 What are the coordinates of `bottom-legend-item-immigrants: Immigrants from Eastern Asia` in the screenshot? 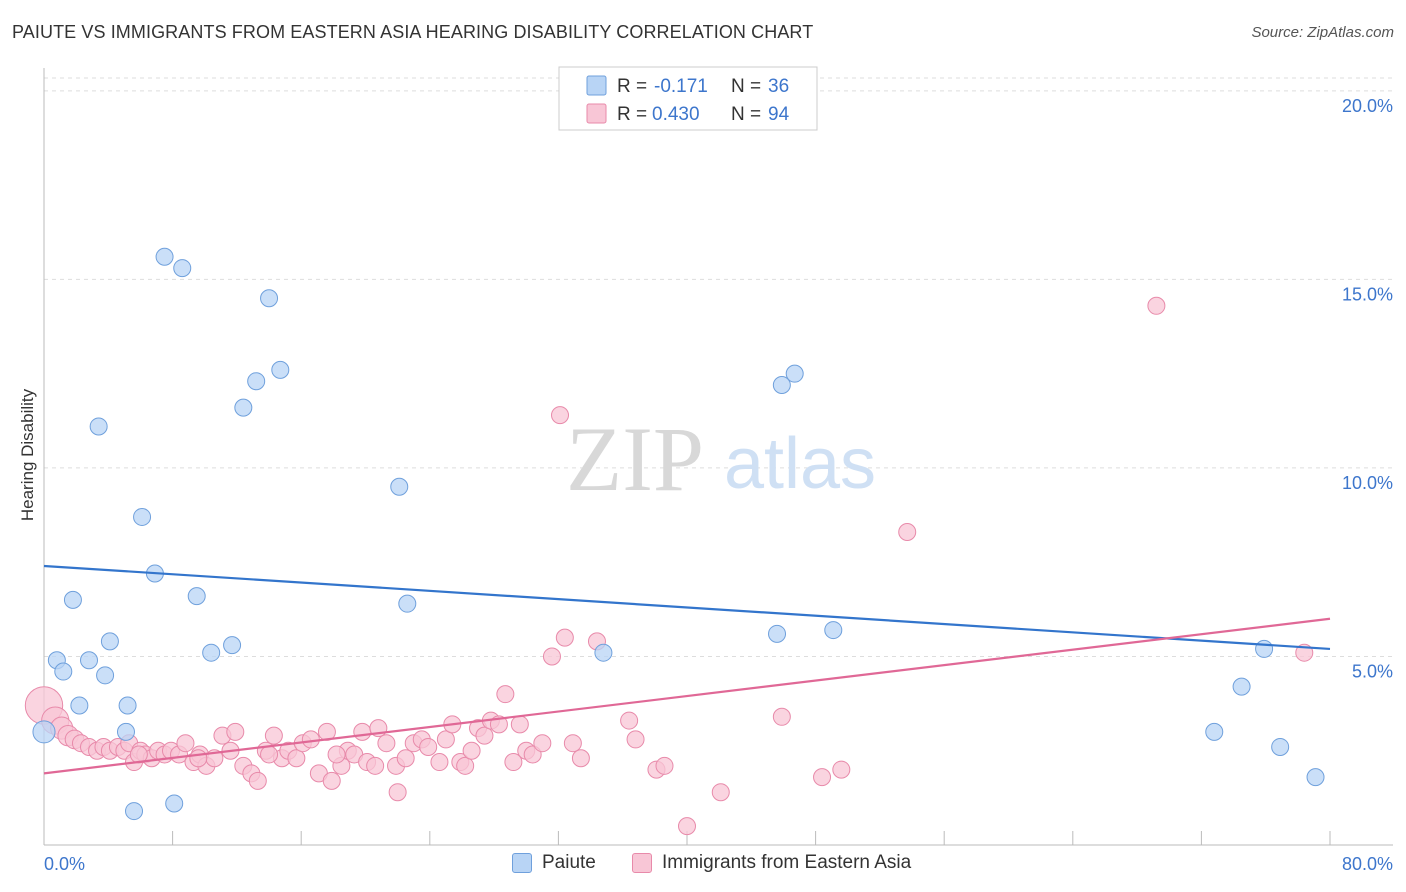 It's located at (771, 863).